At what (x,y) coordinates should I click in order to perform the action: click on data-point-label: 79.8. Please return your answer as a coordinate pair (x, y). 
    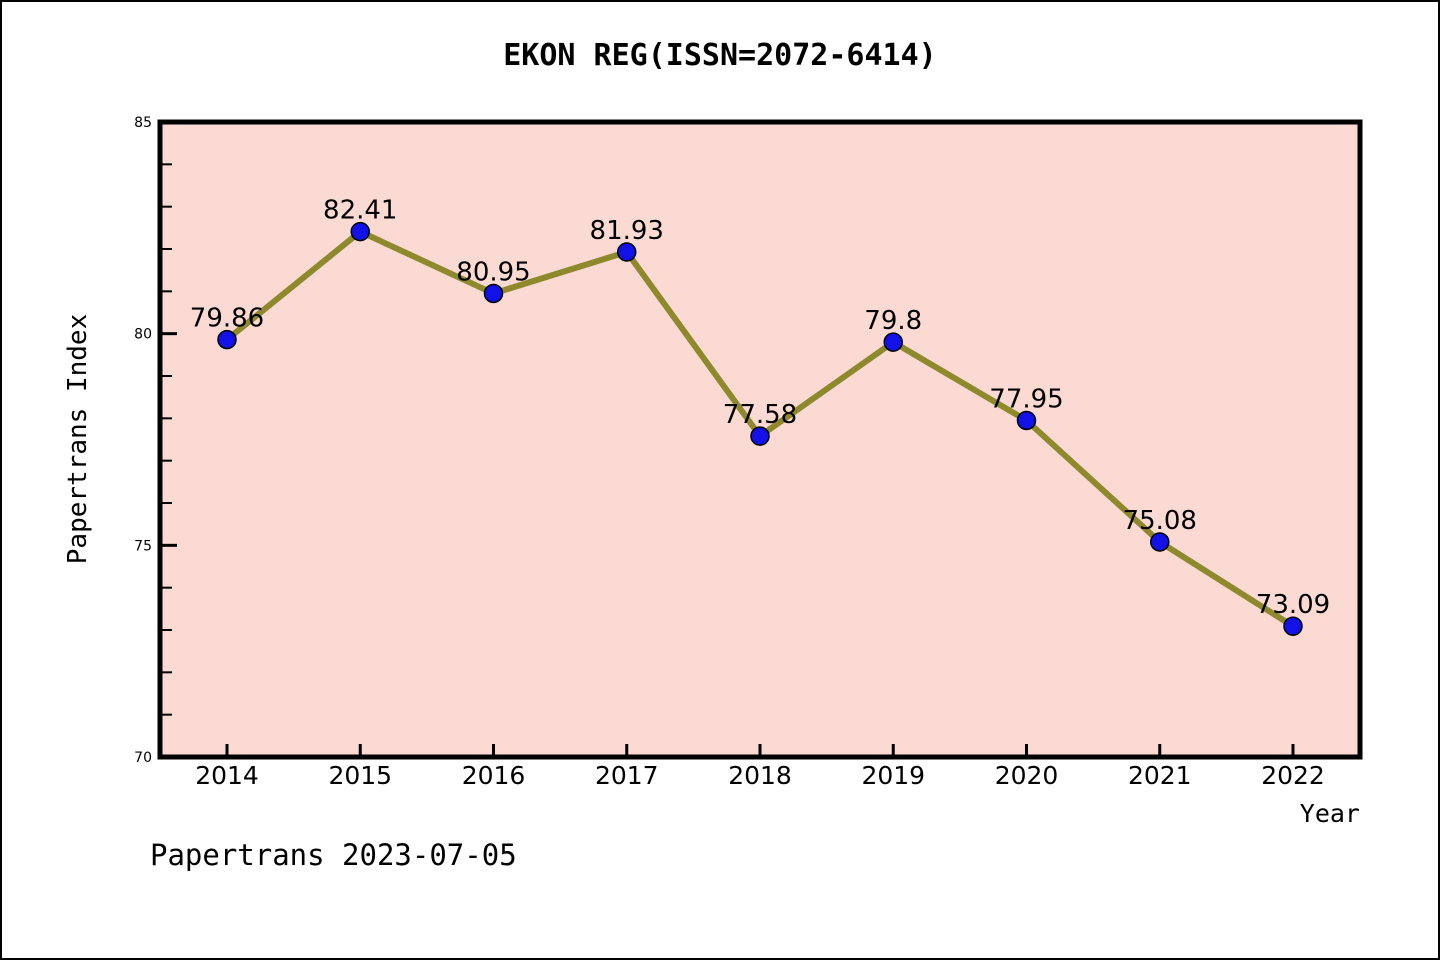
    Looking at the image, I should click on (893, 321).